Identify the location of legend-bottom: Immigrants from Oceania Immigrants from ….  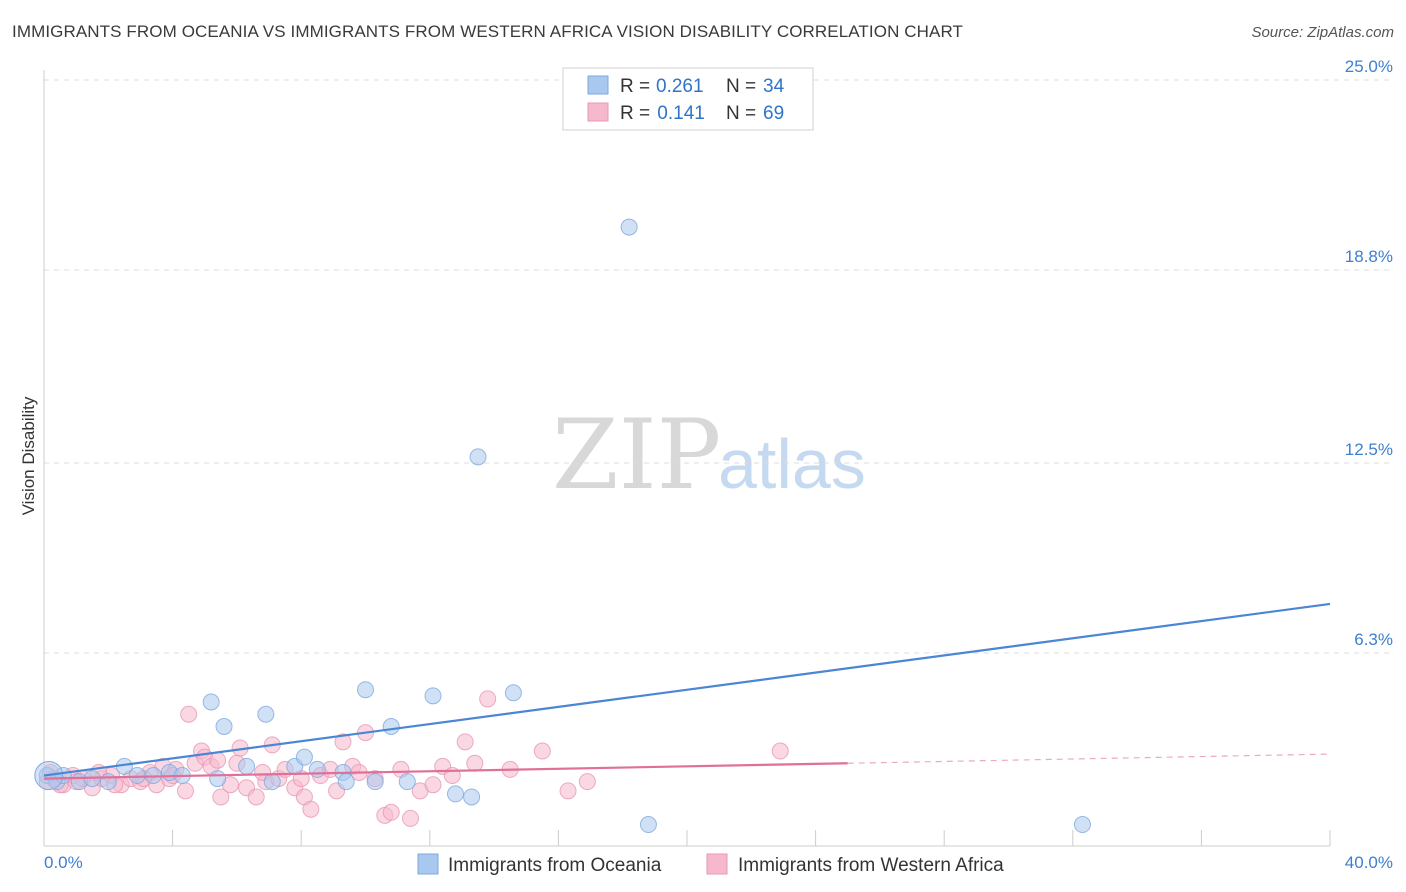
(710, 864).